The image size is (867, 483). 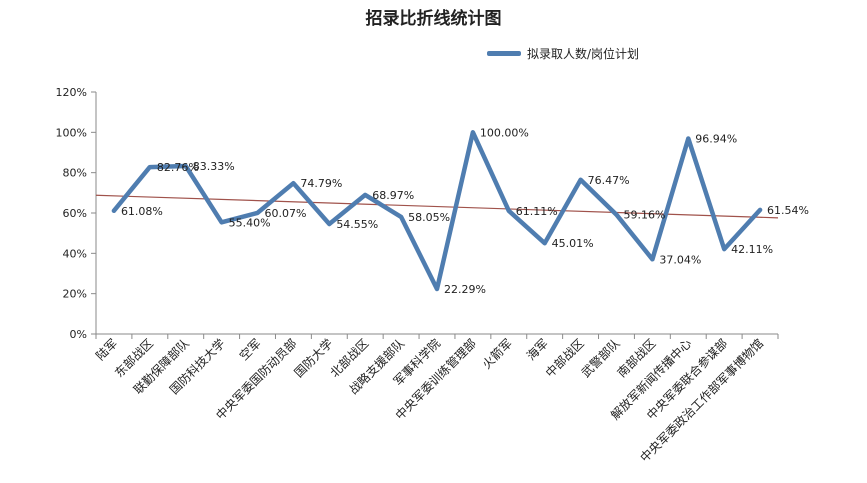 I want to click on x-category-label: 海军, so click(x=537, y=350).